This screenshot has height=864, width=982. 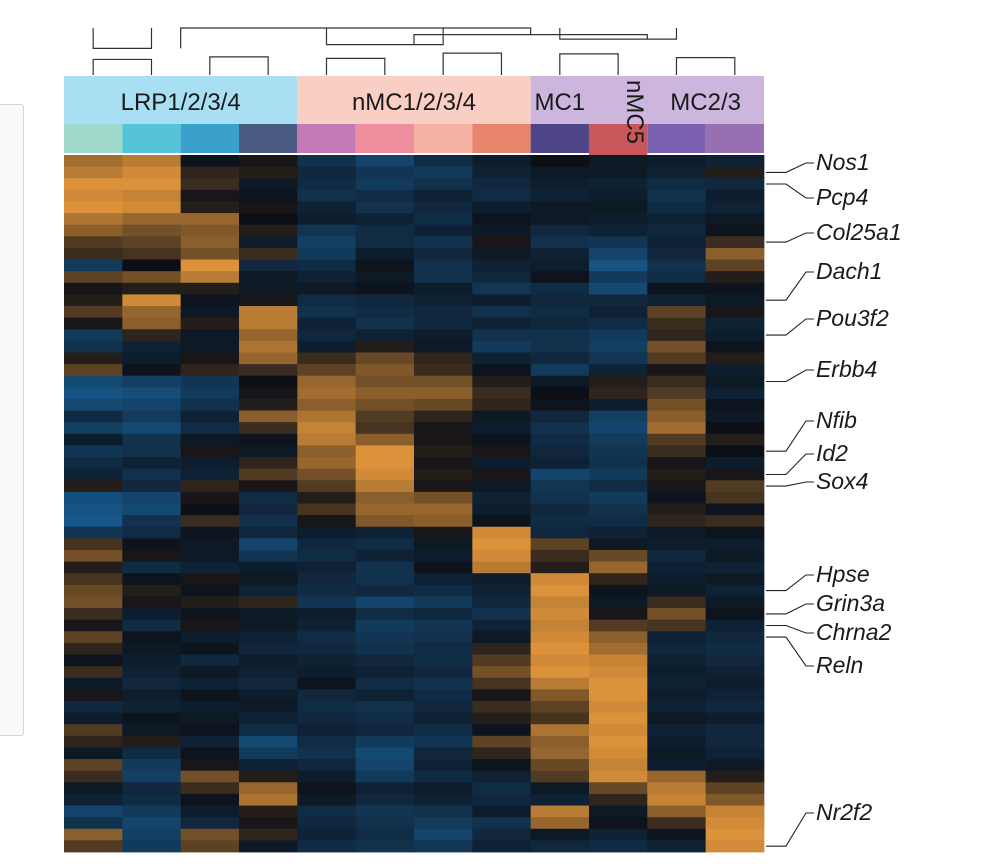 I want to click on cell-r22-c10, so click(x=677, y=416).